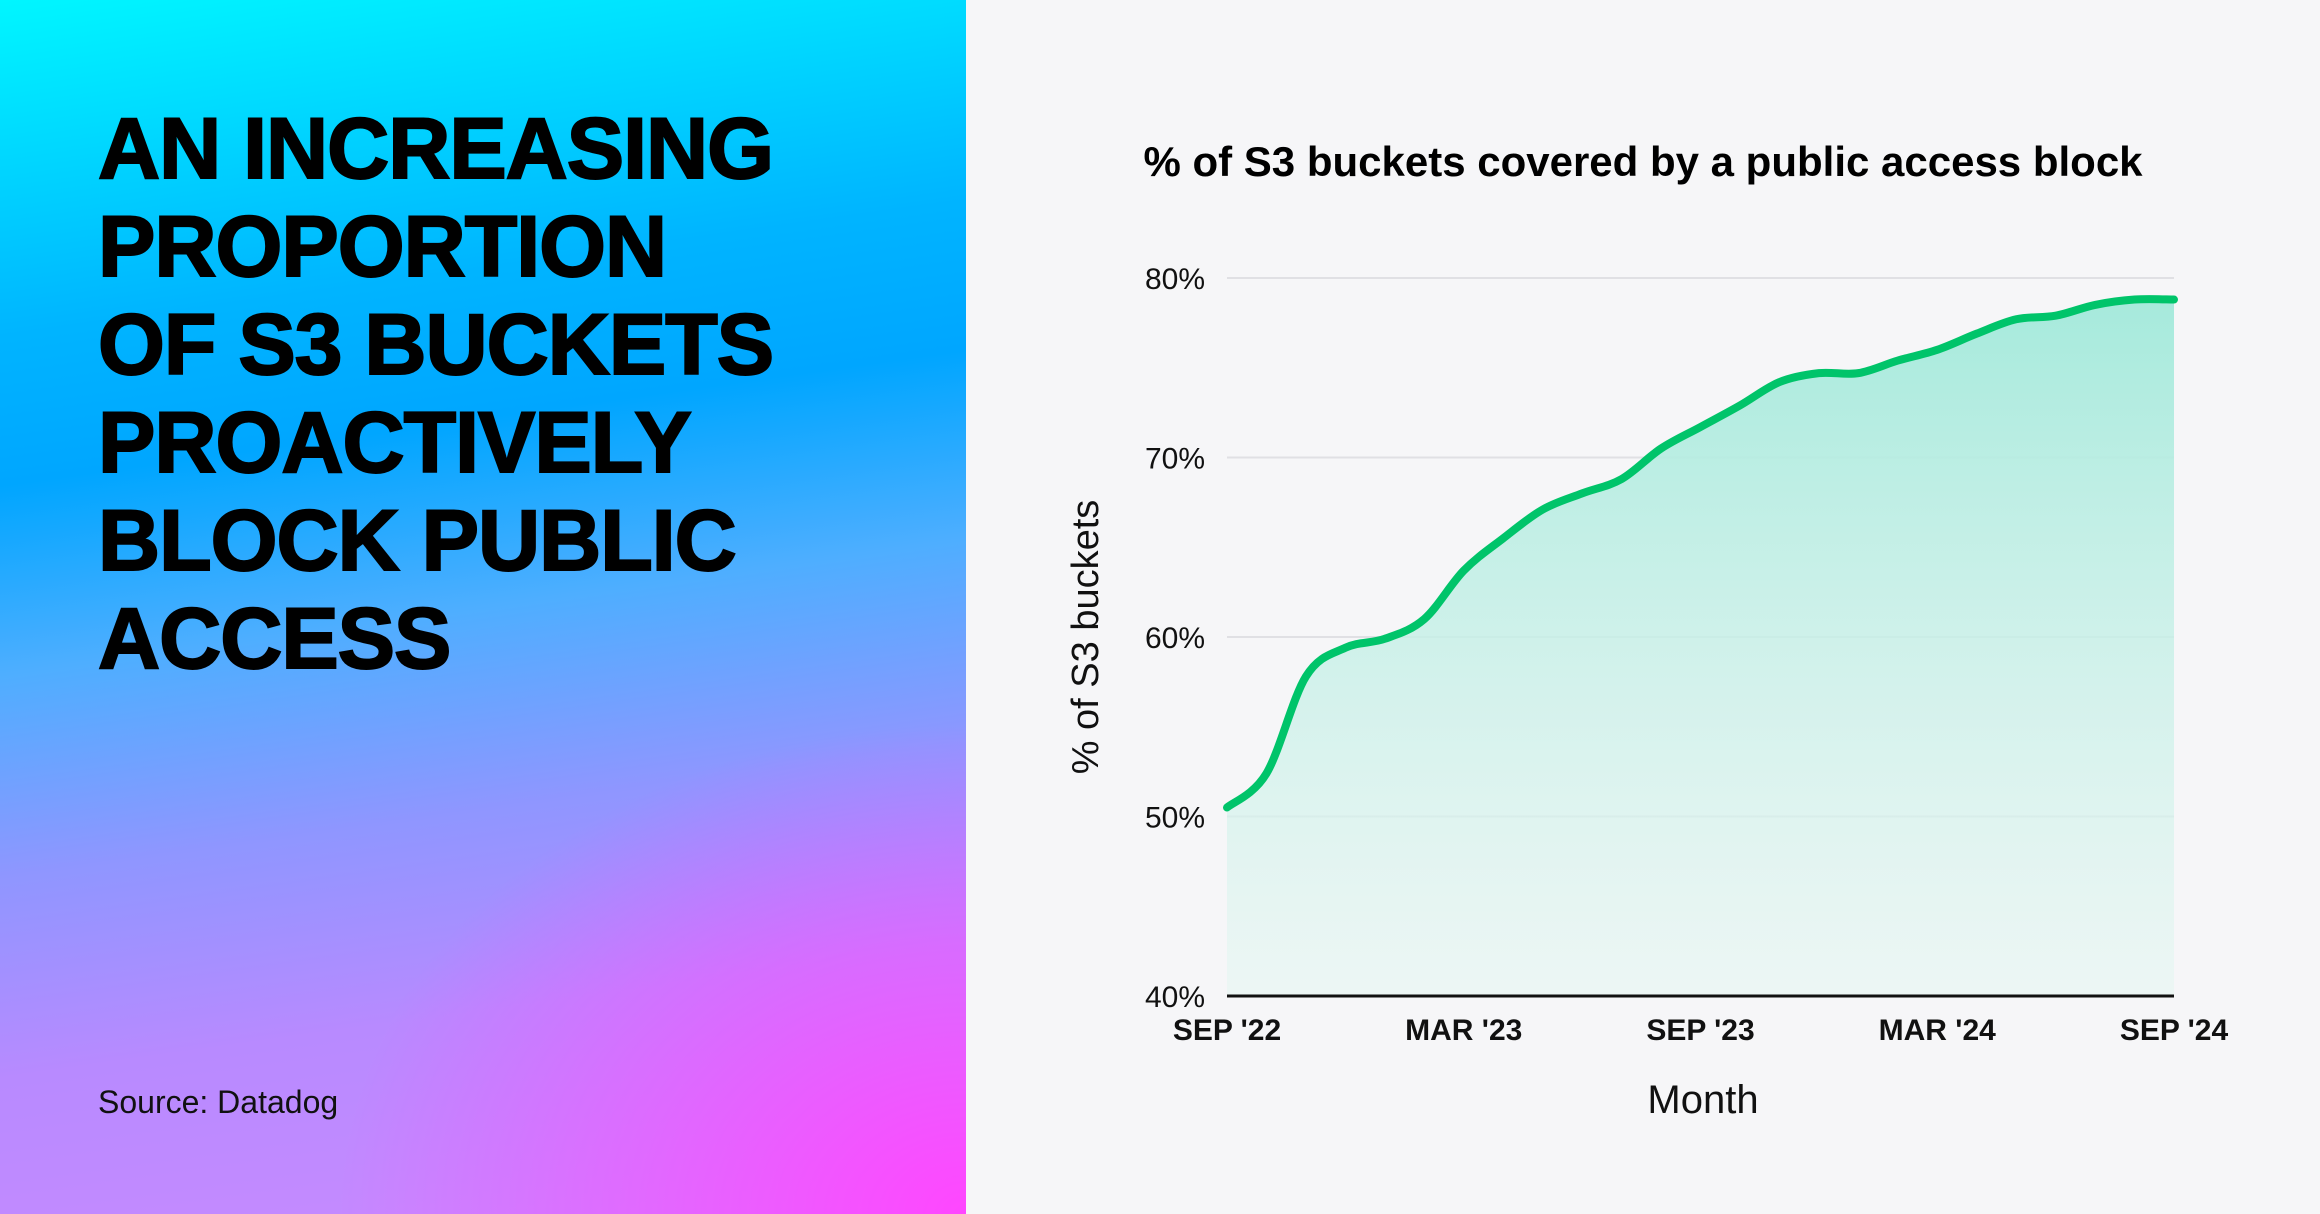  I want to click on headline-line: OF S3 BUCKETS, so click(436, 345).